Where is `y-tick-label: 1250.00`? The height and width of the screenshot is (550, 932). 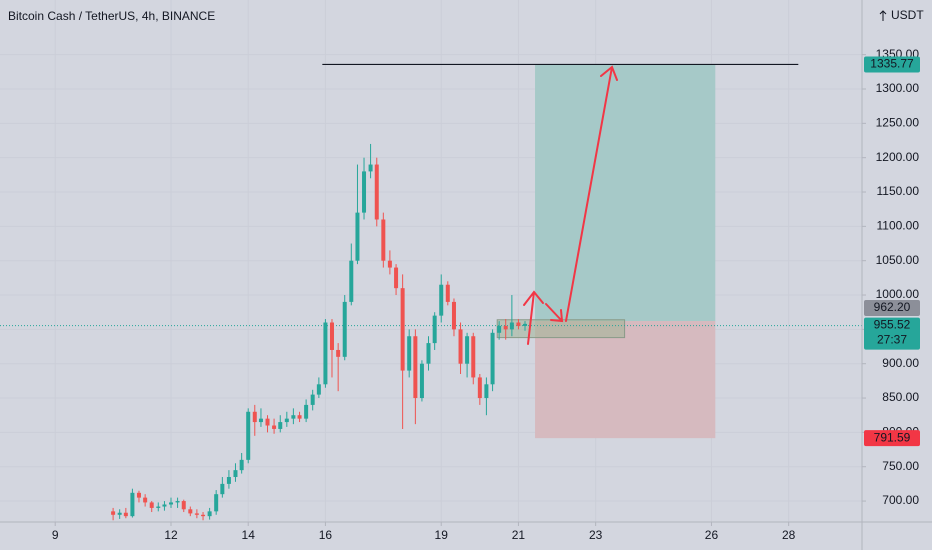
y-tick-label: 1250.00 is located at coordinates (898, 123).